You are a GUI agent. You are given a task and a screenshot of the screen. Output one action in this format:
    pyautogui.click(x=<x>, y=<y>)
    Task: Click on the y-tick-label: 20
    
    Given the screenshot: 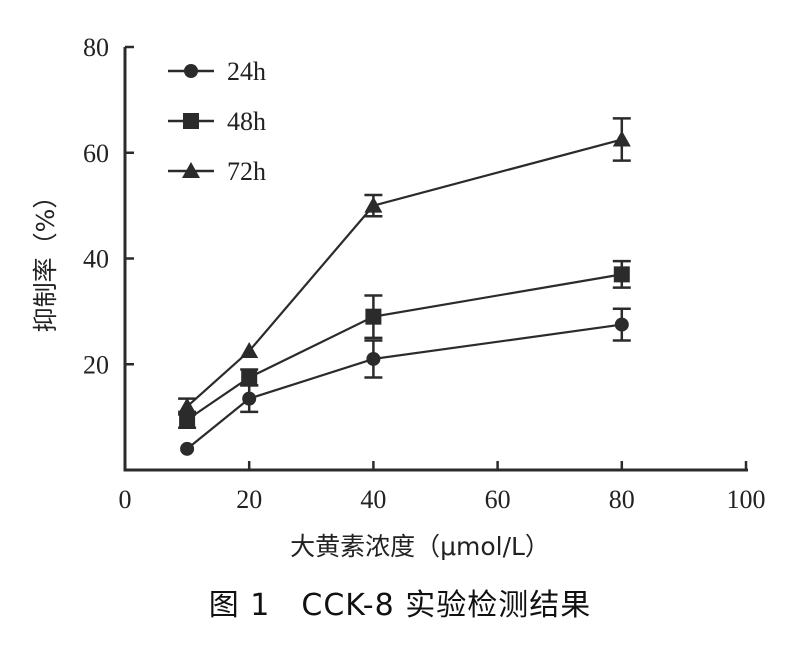 What is the action you would take?
    pyautogui.click(x=96, y=364)
    